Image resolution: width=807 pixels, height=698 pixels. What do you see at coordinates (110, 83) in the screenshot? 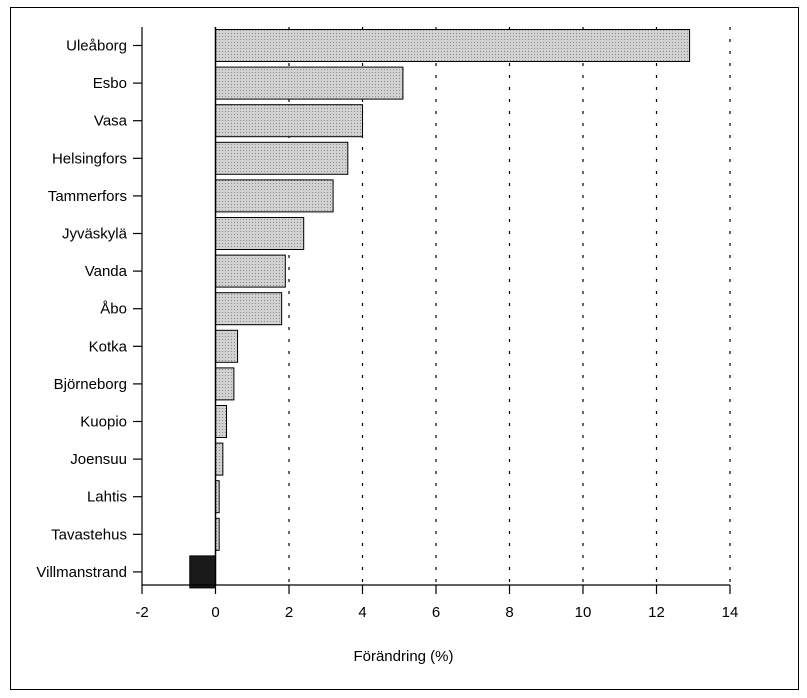
I see `category-label-1: Esbo` at bounding box center [110, 83].